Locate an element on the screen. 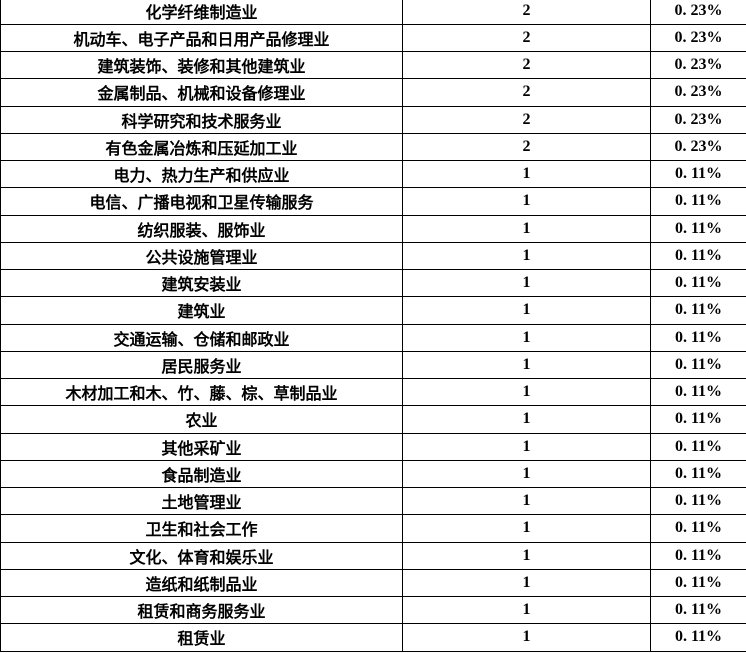 This screenshot has width=746, height=654. table-row: 纺织服装、服饰业 1 0. 11% is located at coordinates (373, 228).